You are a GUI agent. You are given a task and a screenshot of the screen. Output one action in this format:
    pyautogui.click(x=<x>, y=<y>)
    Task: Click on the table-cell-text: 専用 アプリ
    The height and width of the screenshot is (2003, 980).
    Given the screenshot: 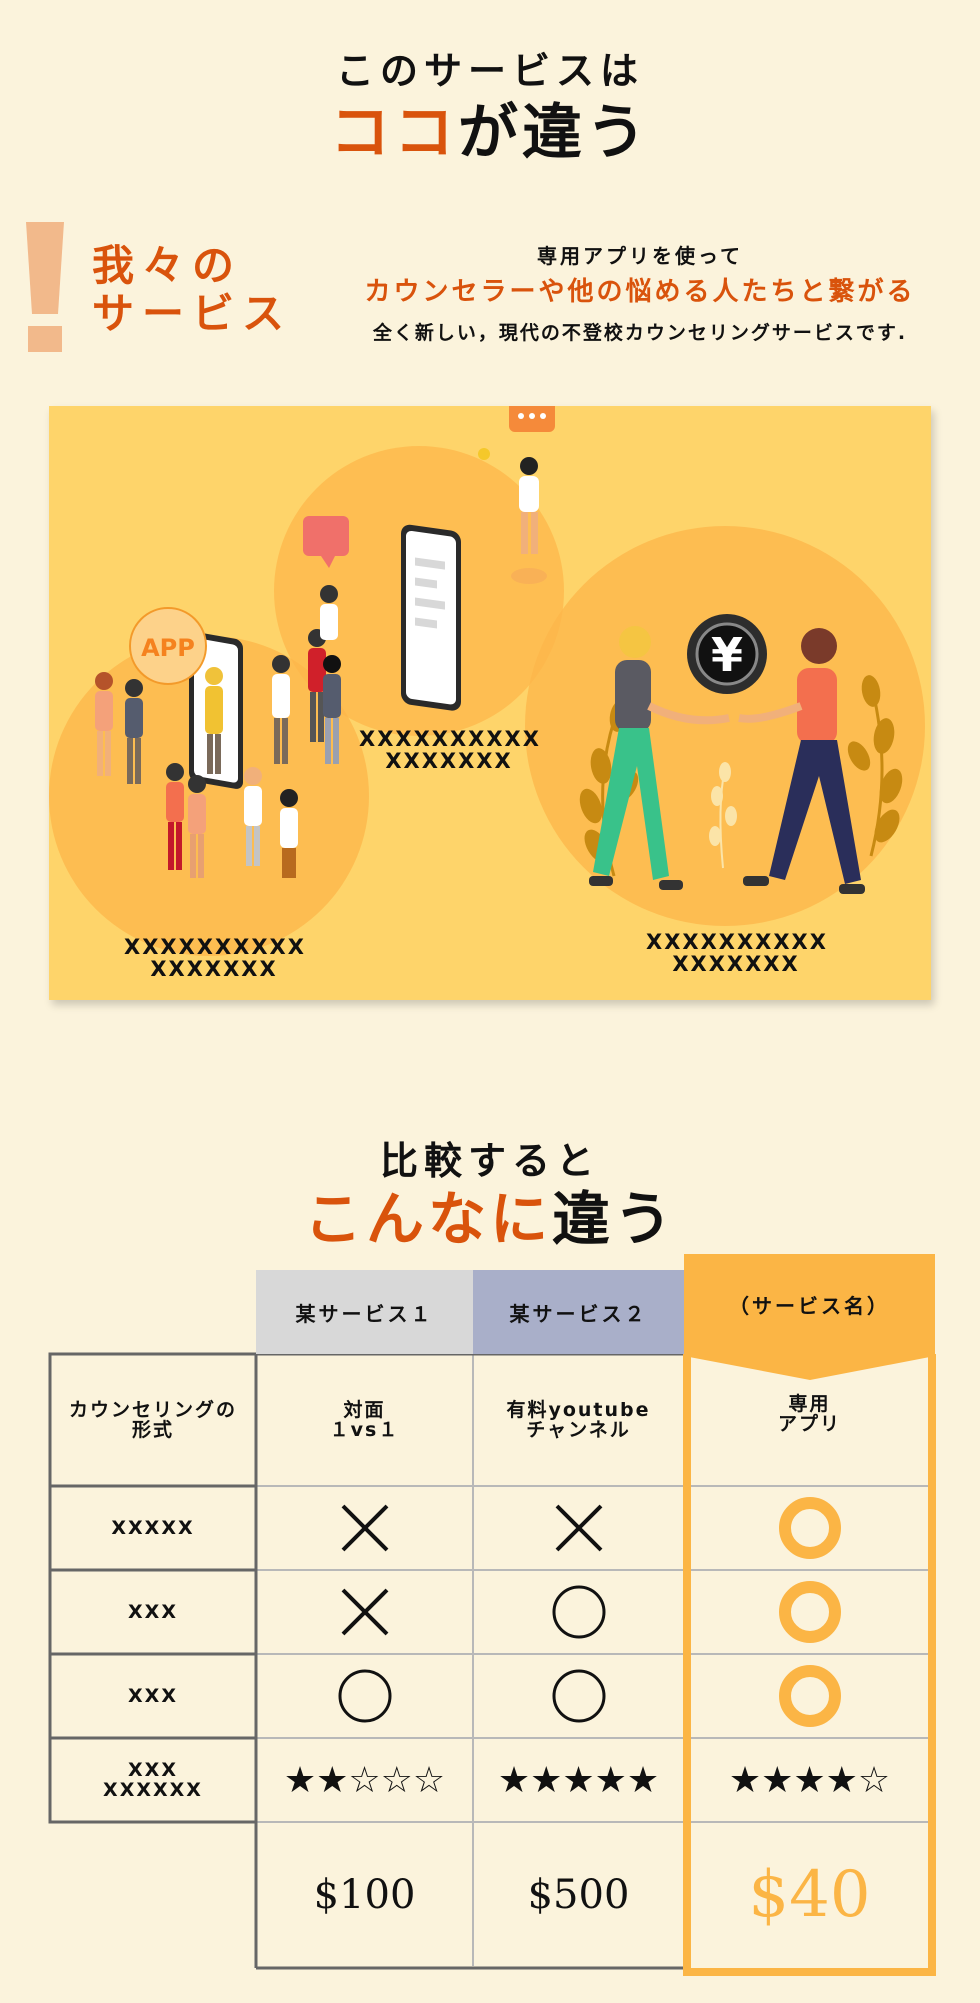 What is the action you would take?
    pyautogui.click(x=809, y=1414)
    